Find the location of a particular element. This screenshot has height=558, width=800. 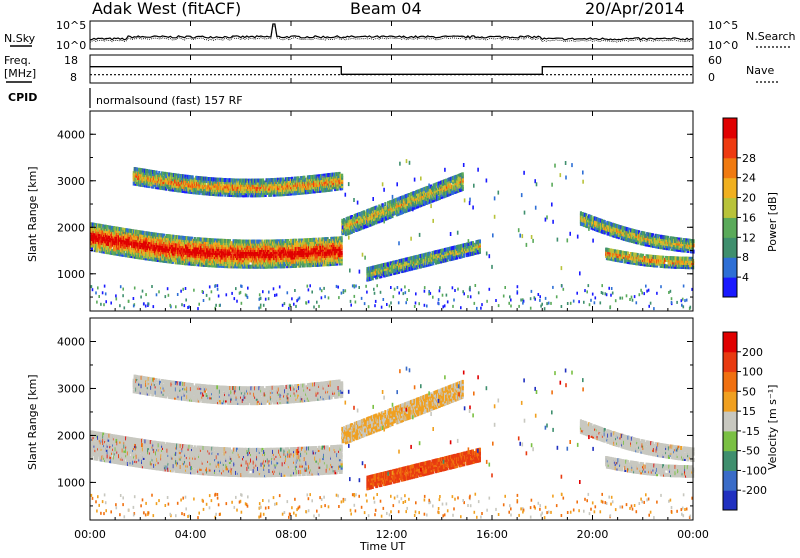

freq-line is located at coordinates (391, 71).